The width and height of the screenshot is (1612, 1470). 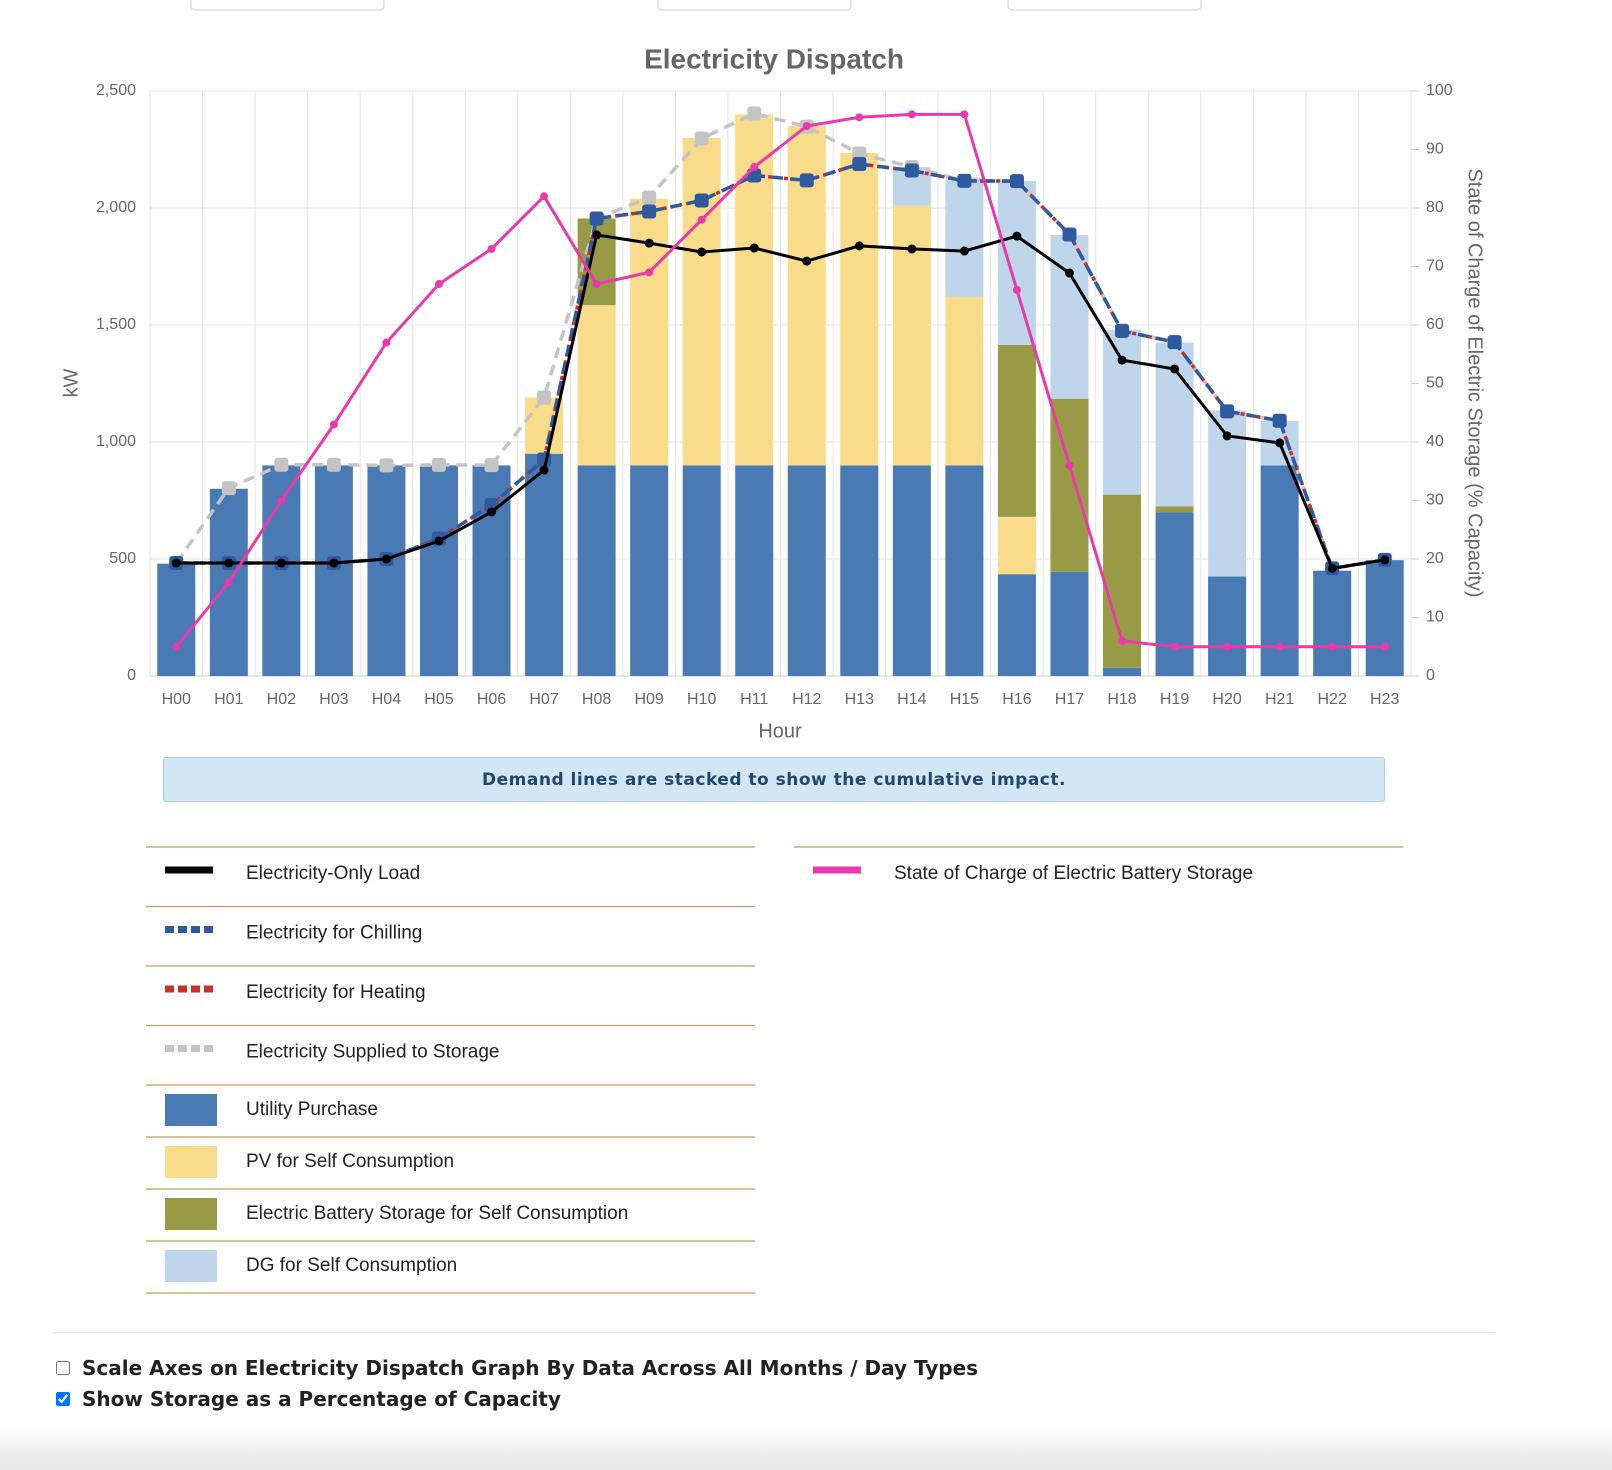 I want to click on x-tick-label: H11, so click(x=754, y=699).